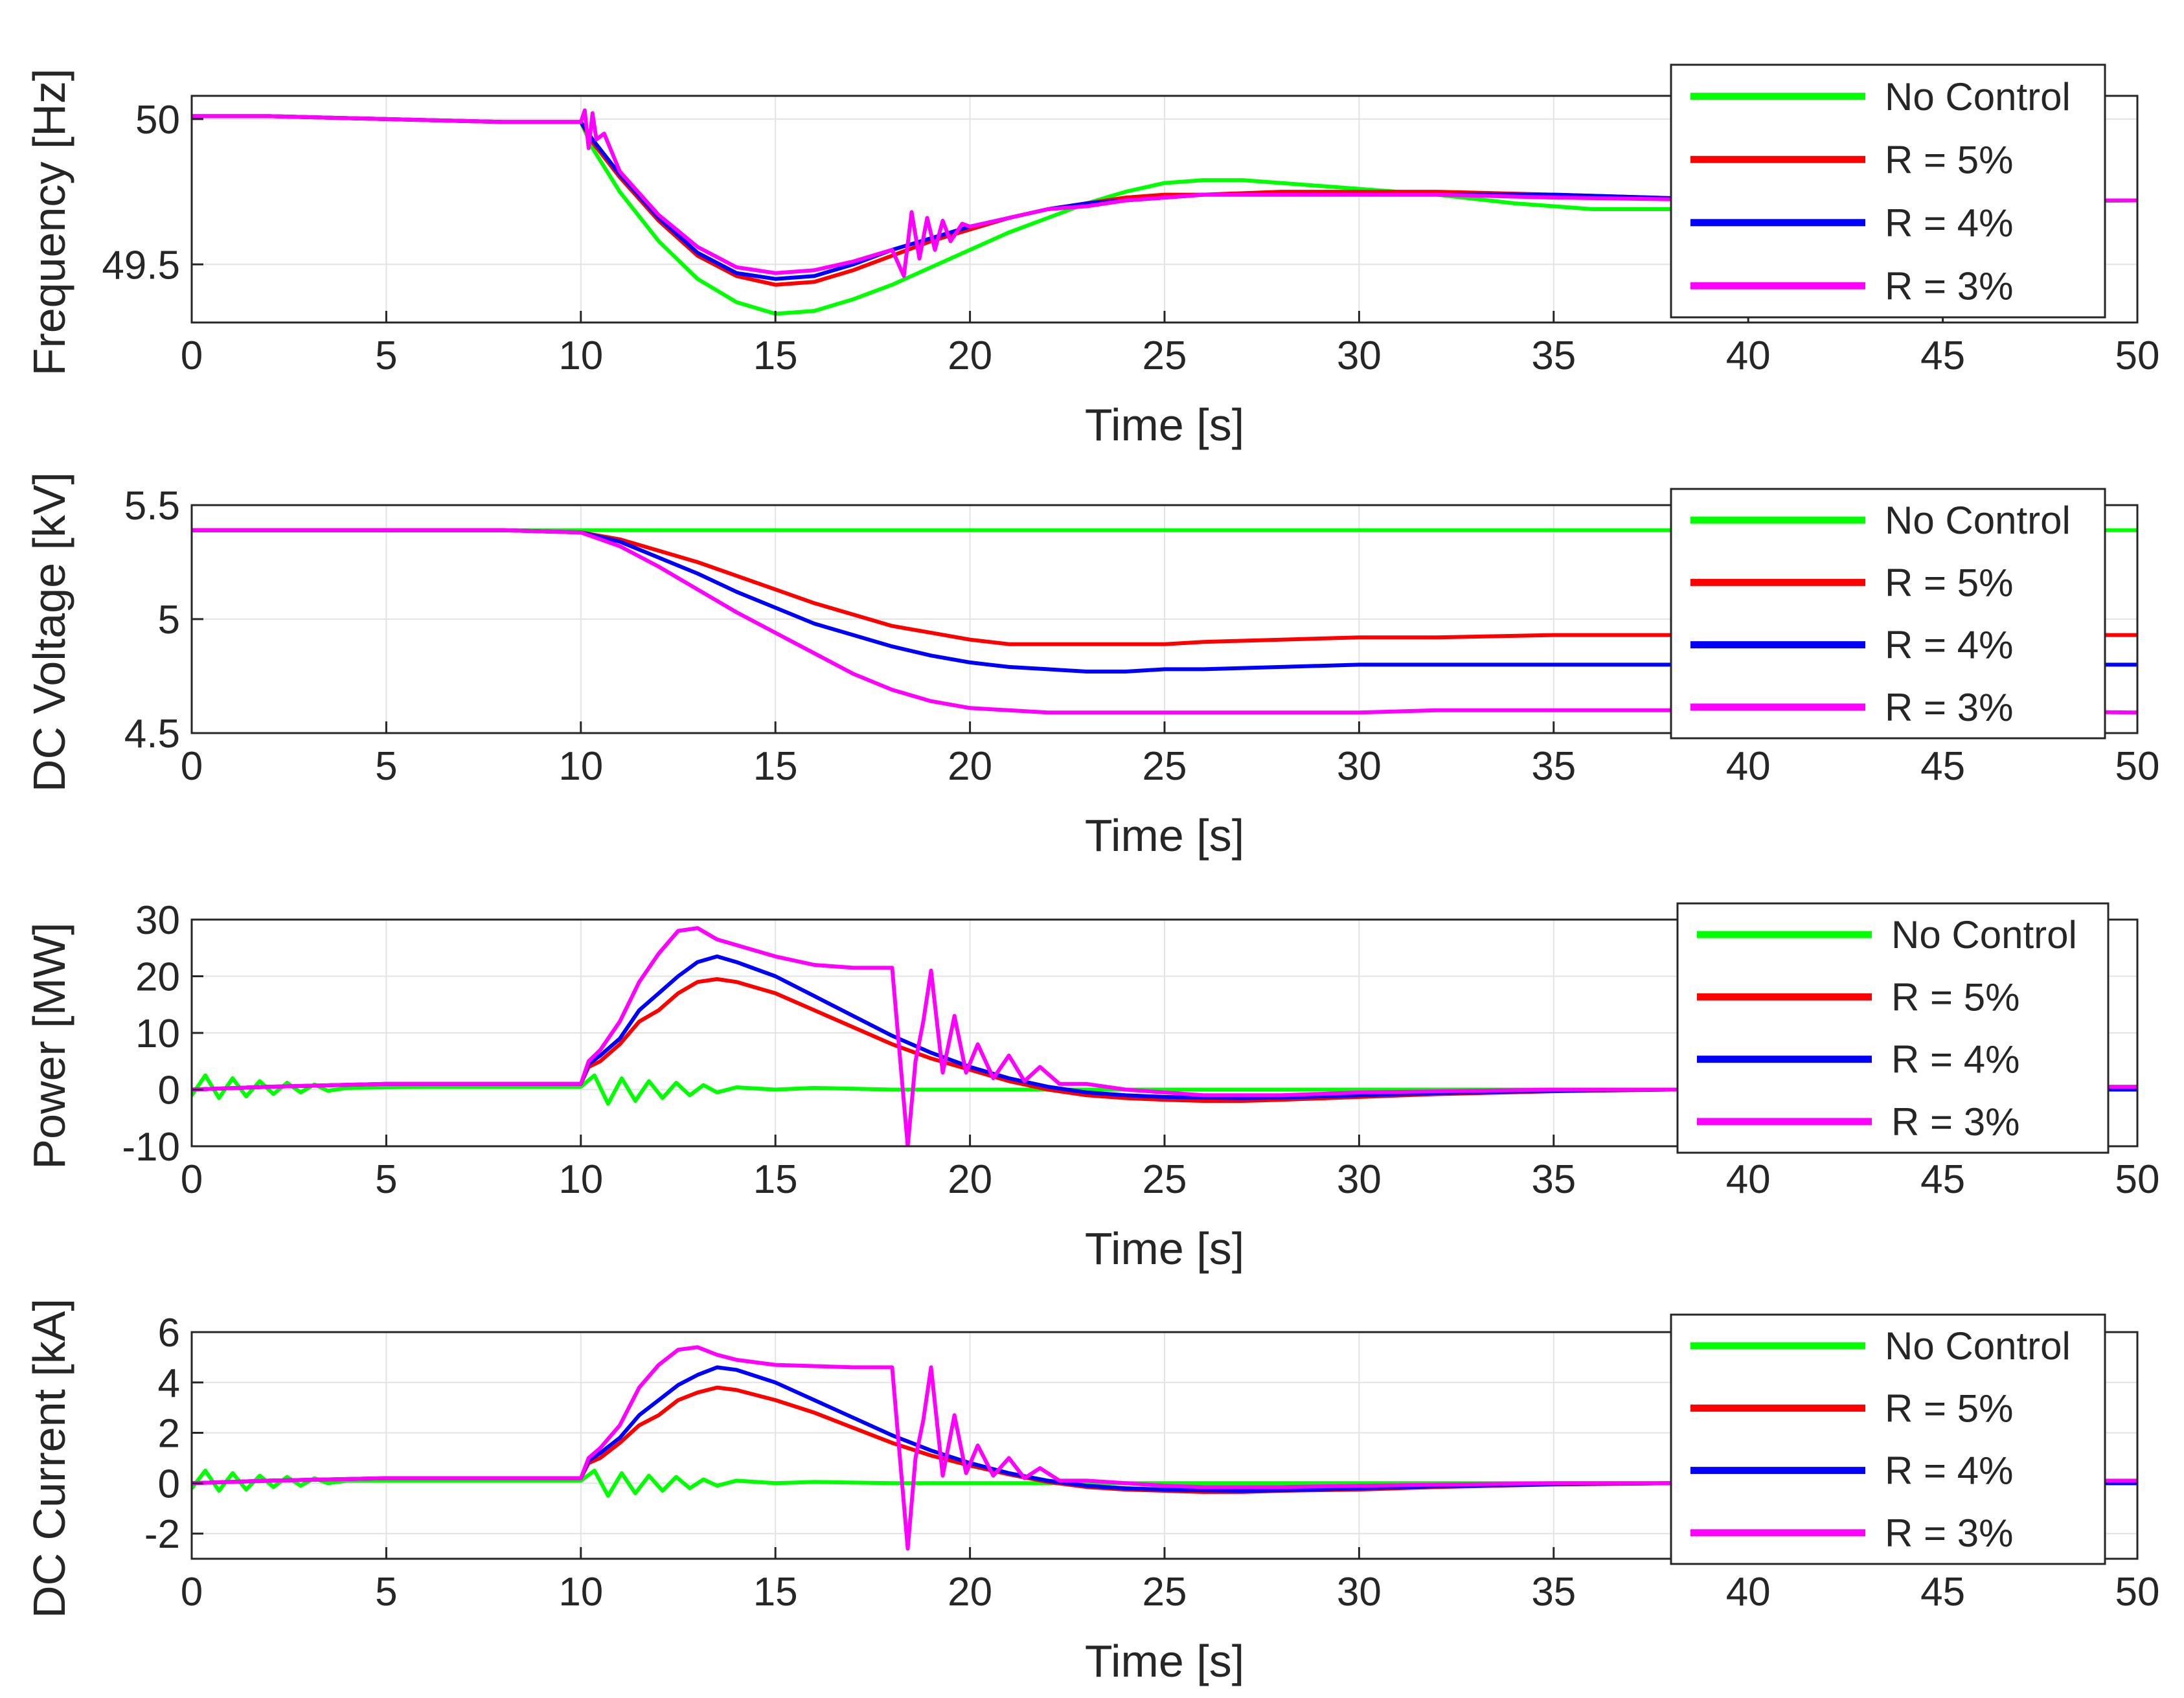  I want to click on y-axis-label: Power [MW], so click(49, 1046).